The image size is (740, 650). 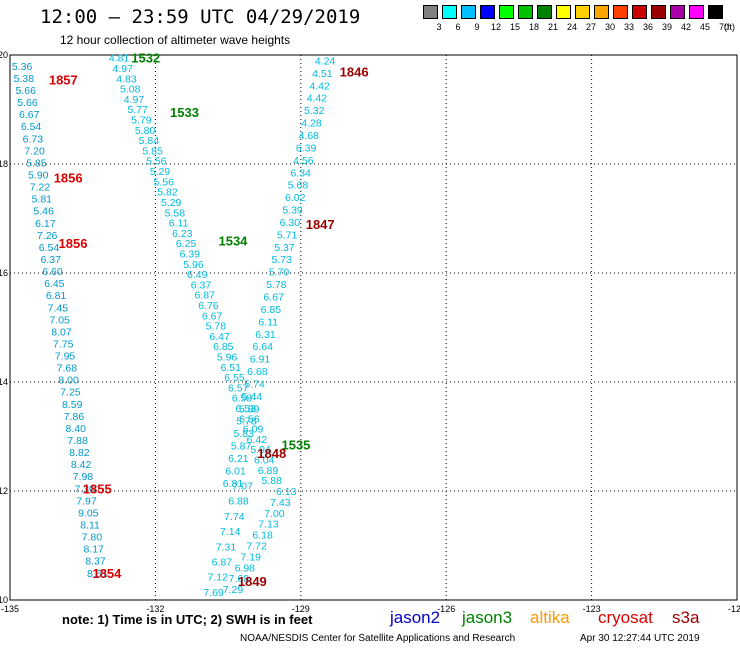 I want to click on pass-time-label: 1534, so click(x=233, y=240).